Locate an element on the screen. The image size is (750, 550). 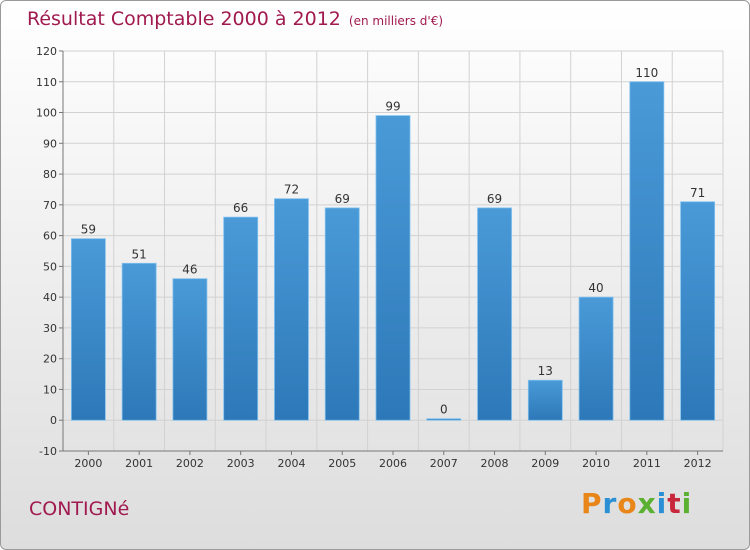
data-label: 40 is located at coordinates (595, 288).